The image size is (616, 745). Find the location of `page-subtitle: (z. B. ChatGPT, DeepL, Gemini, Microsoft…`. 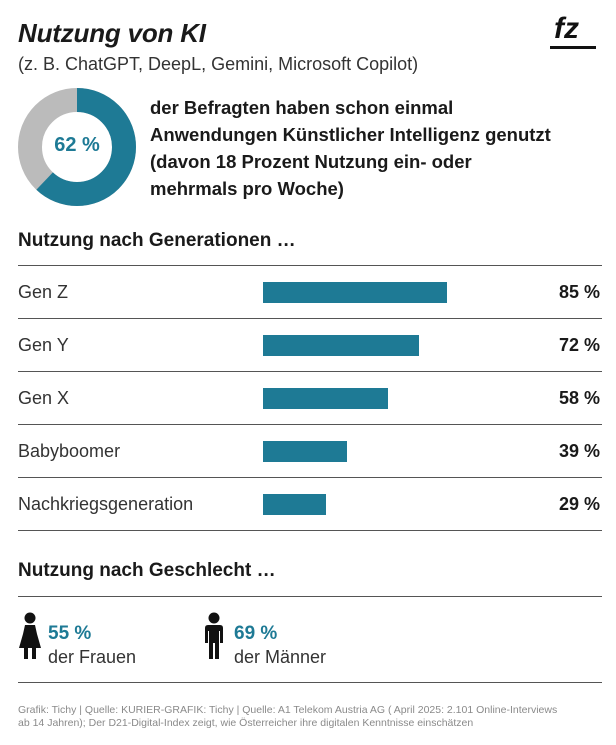

page-subtitle: (z. B. ChatGPT, DeepL, Gemini, Microsoft… is located at coordinates (218, 64).